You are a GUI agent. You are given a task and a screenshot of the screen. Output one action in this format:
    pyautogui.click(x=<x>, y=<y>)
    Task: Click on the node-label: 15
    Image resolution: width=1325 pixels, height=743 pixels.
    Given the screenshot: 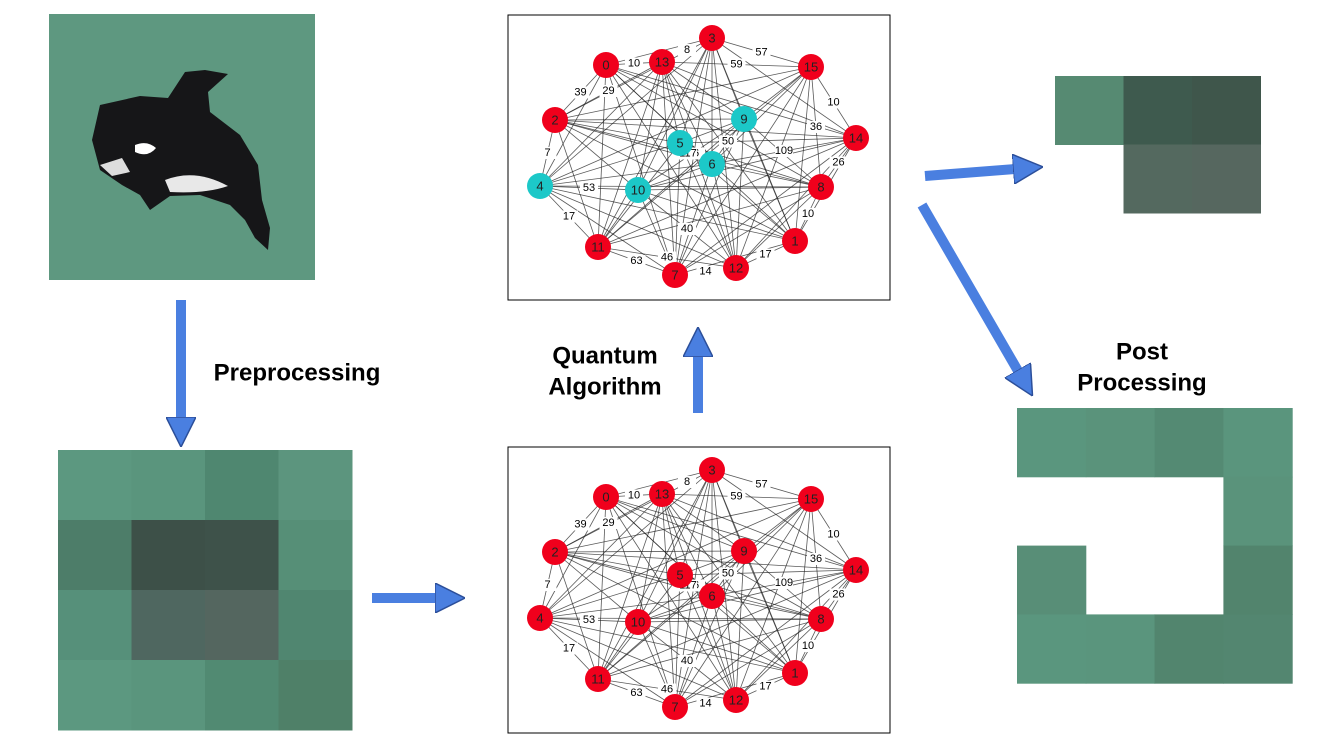 What is the action you would take?
    pyautogui.click(x=811, y=499)
    